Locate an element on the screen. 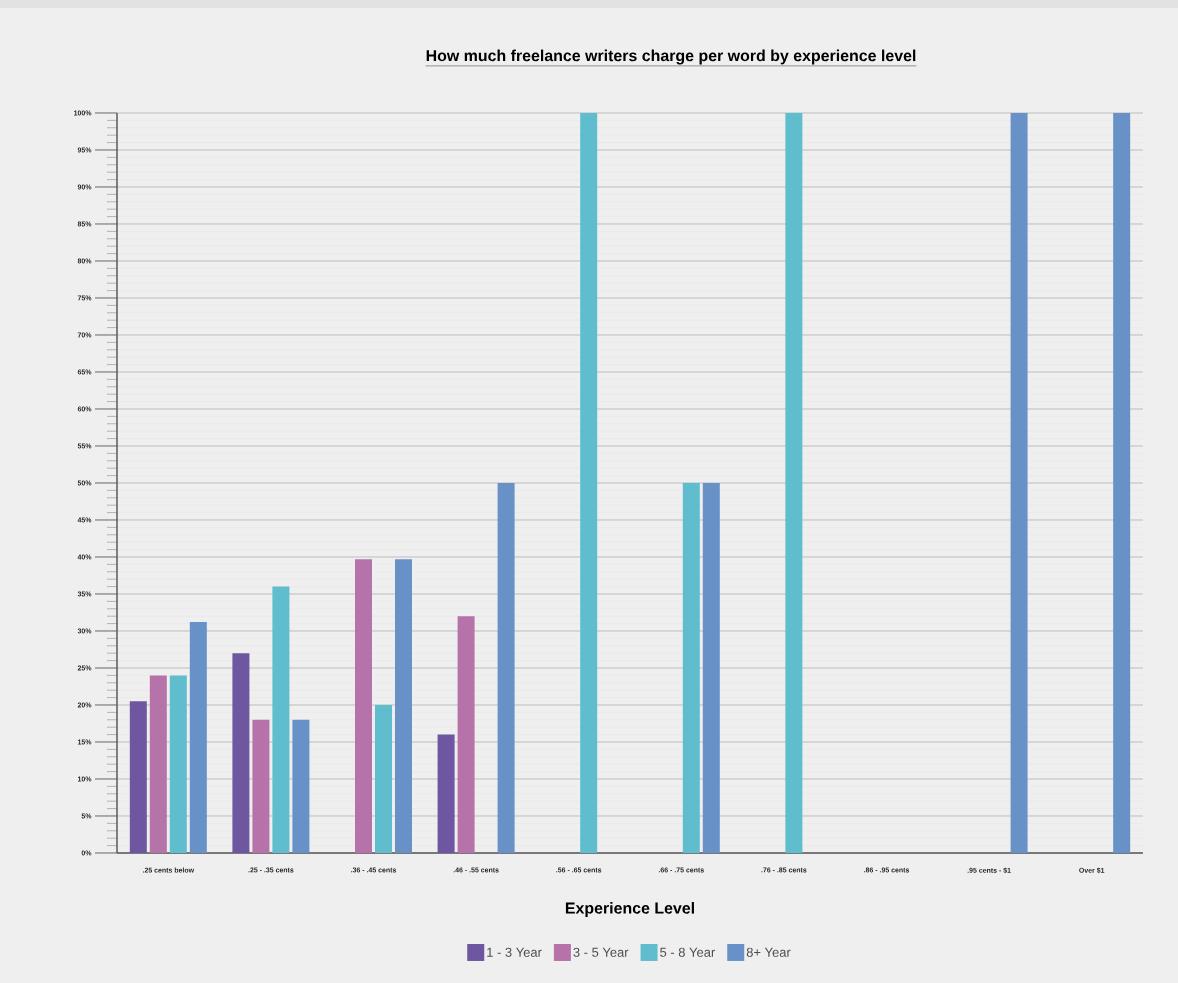 Image resolution: width=1178 pixels, height=983 pixels. legend-label: 1 - 3 Year is located at coordinates (514, 952).